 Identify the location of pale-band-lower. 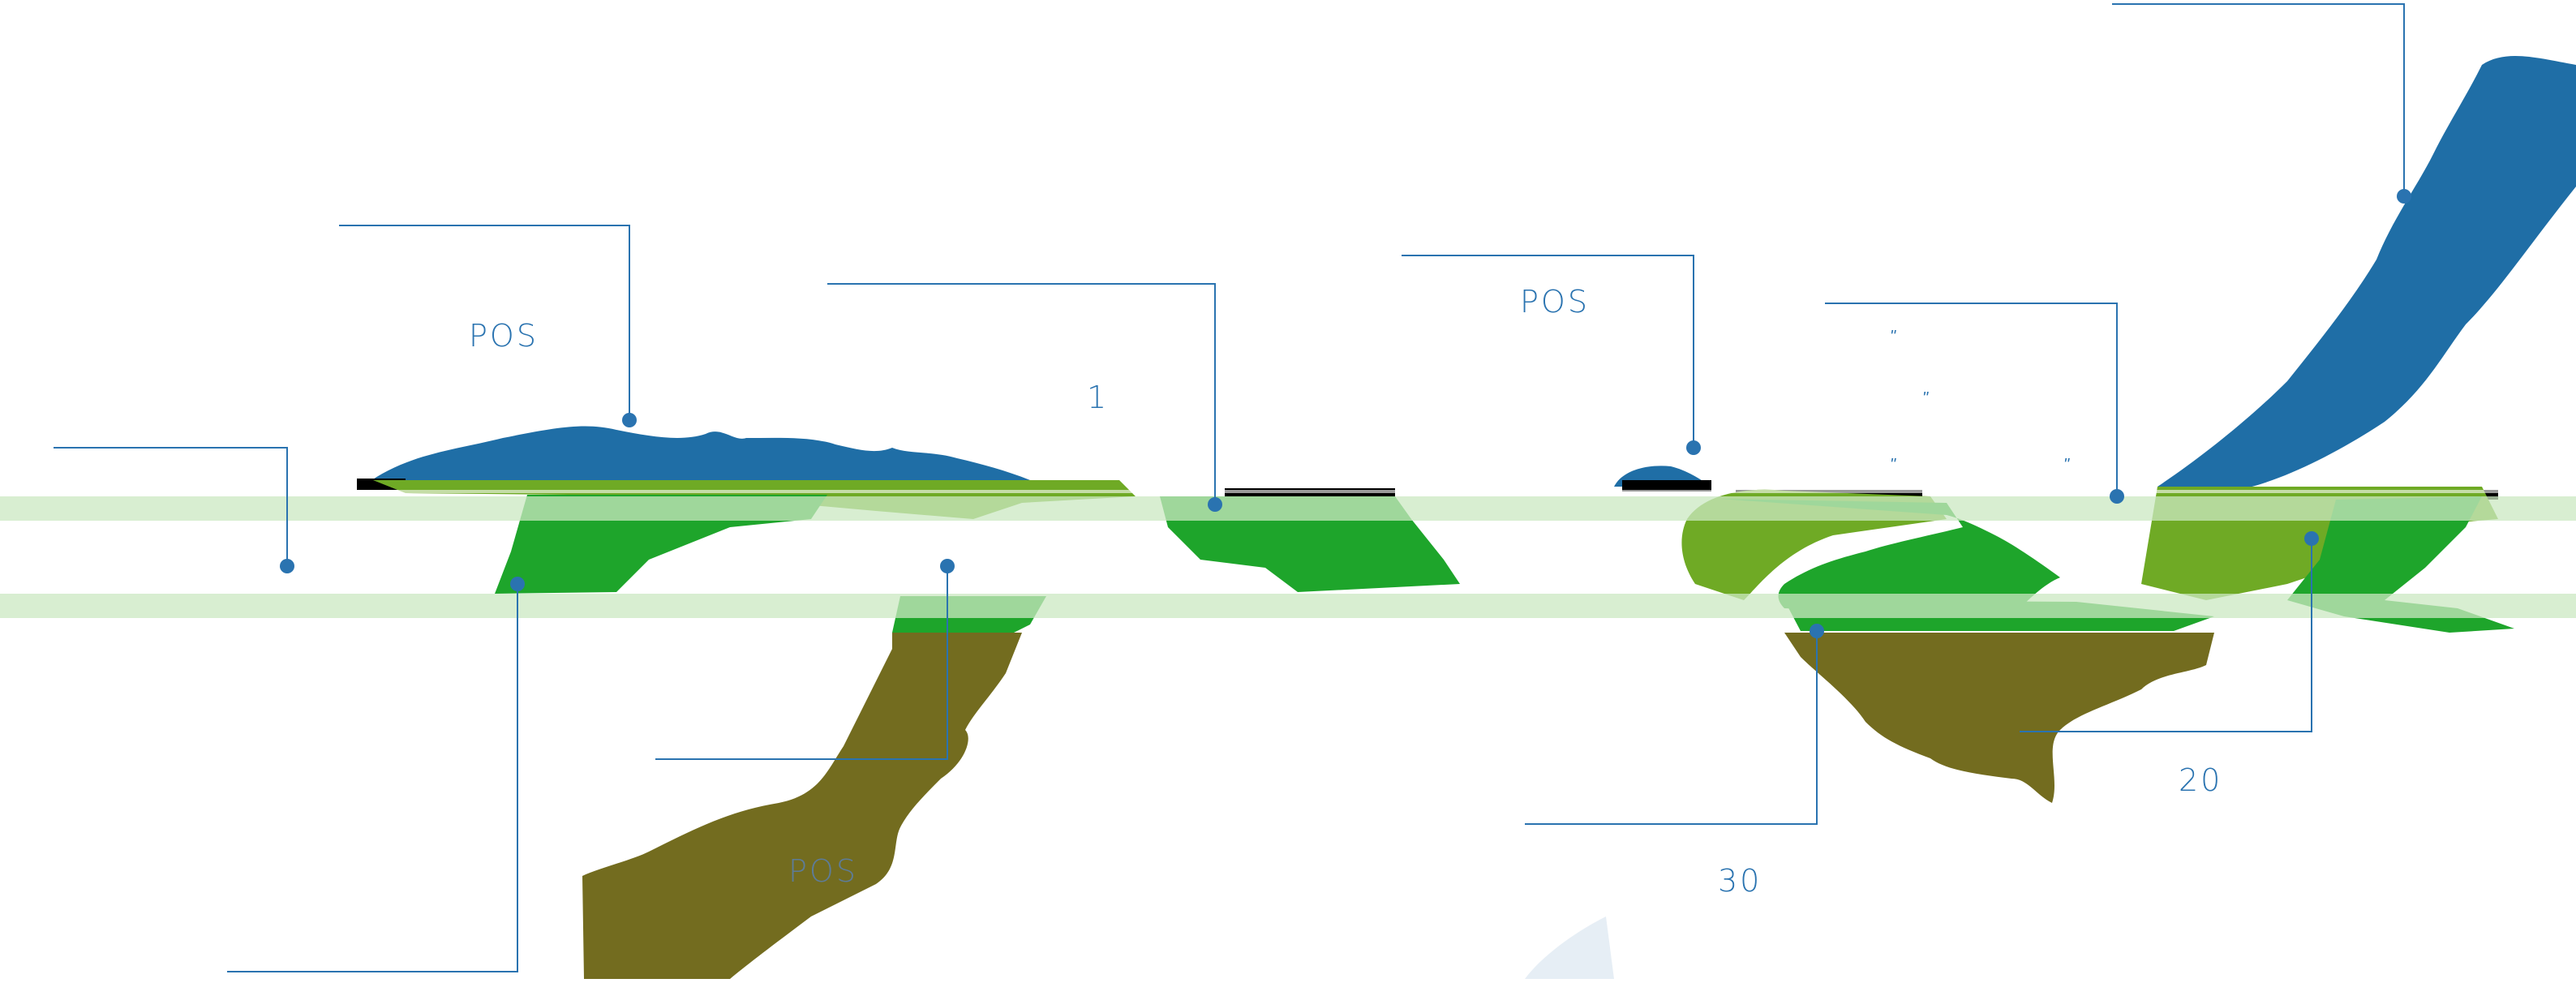
(1288, 606).